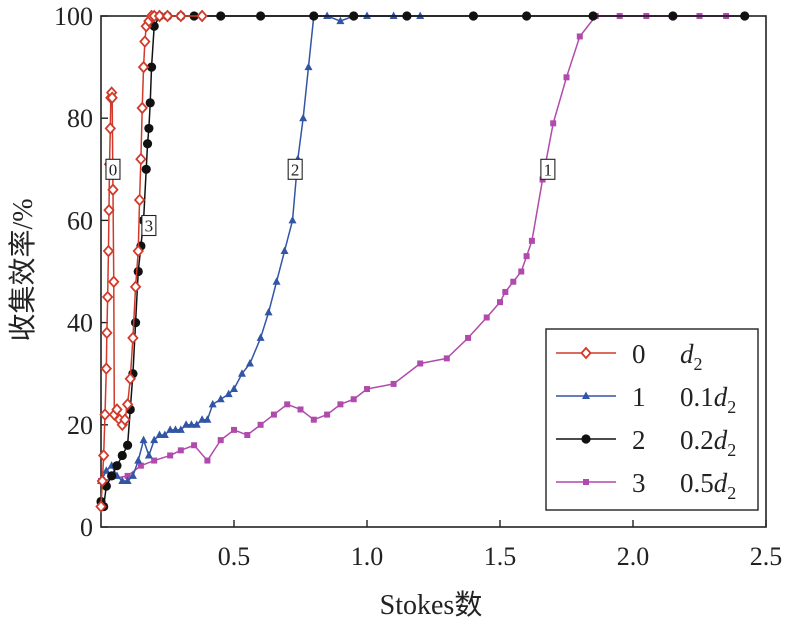 The image size is (790, 629). I want to click on x-tick-label: 2.5, so click(766, 556).